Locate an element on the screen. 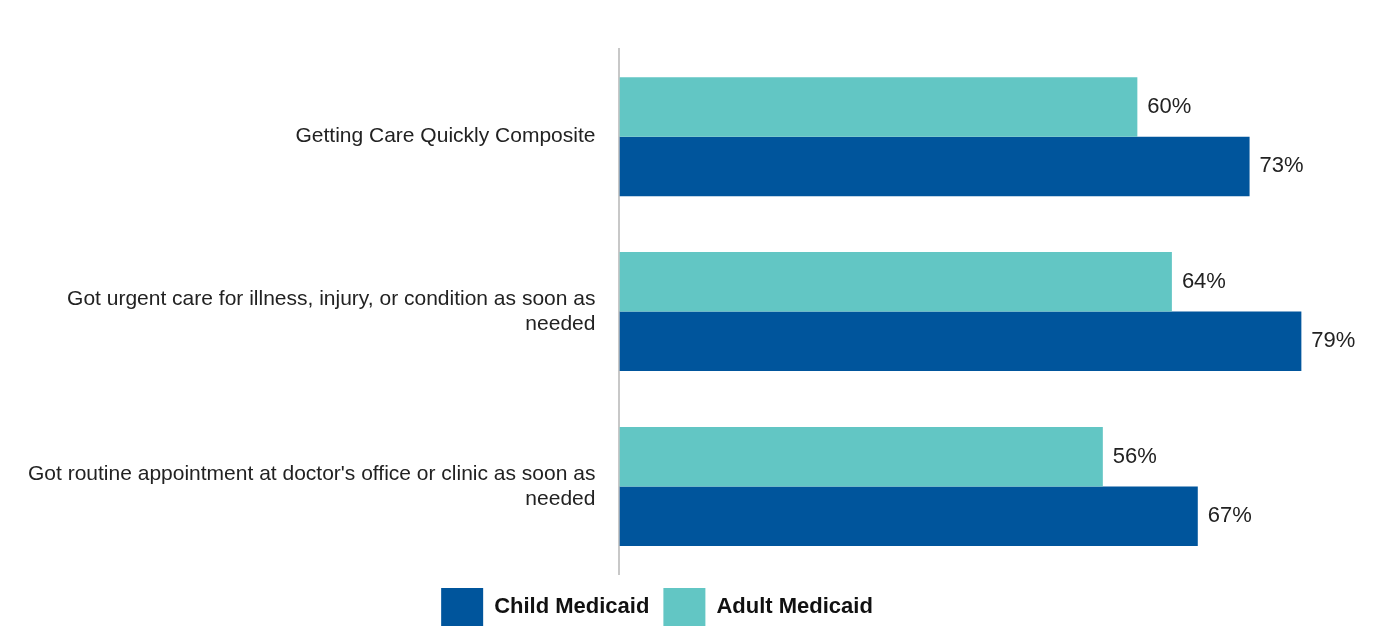 Image resolution: width=1380 pixels, height=636 pixels. data-label: 64% is located at coordinates (1203, 280).